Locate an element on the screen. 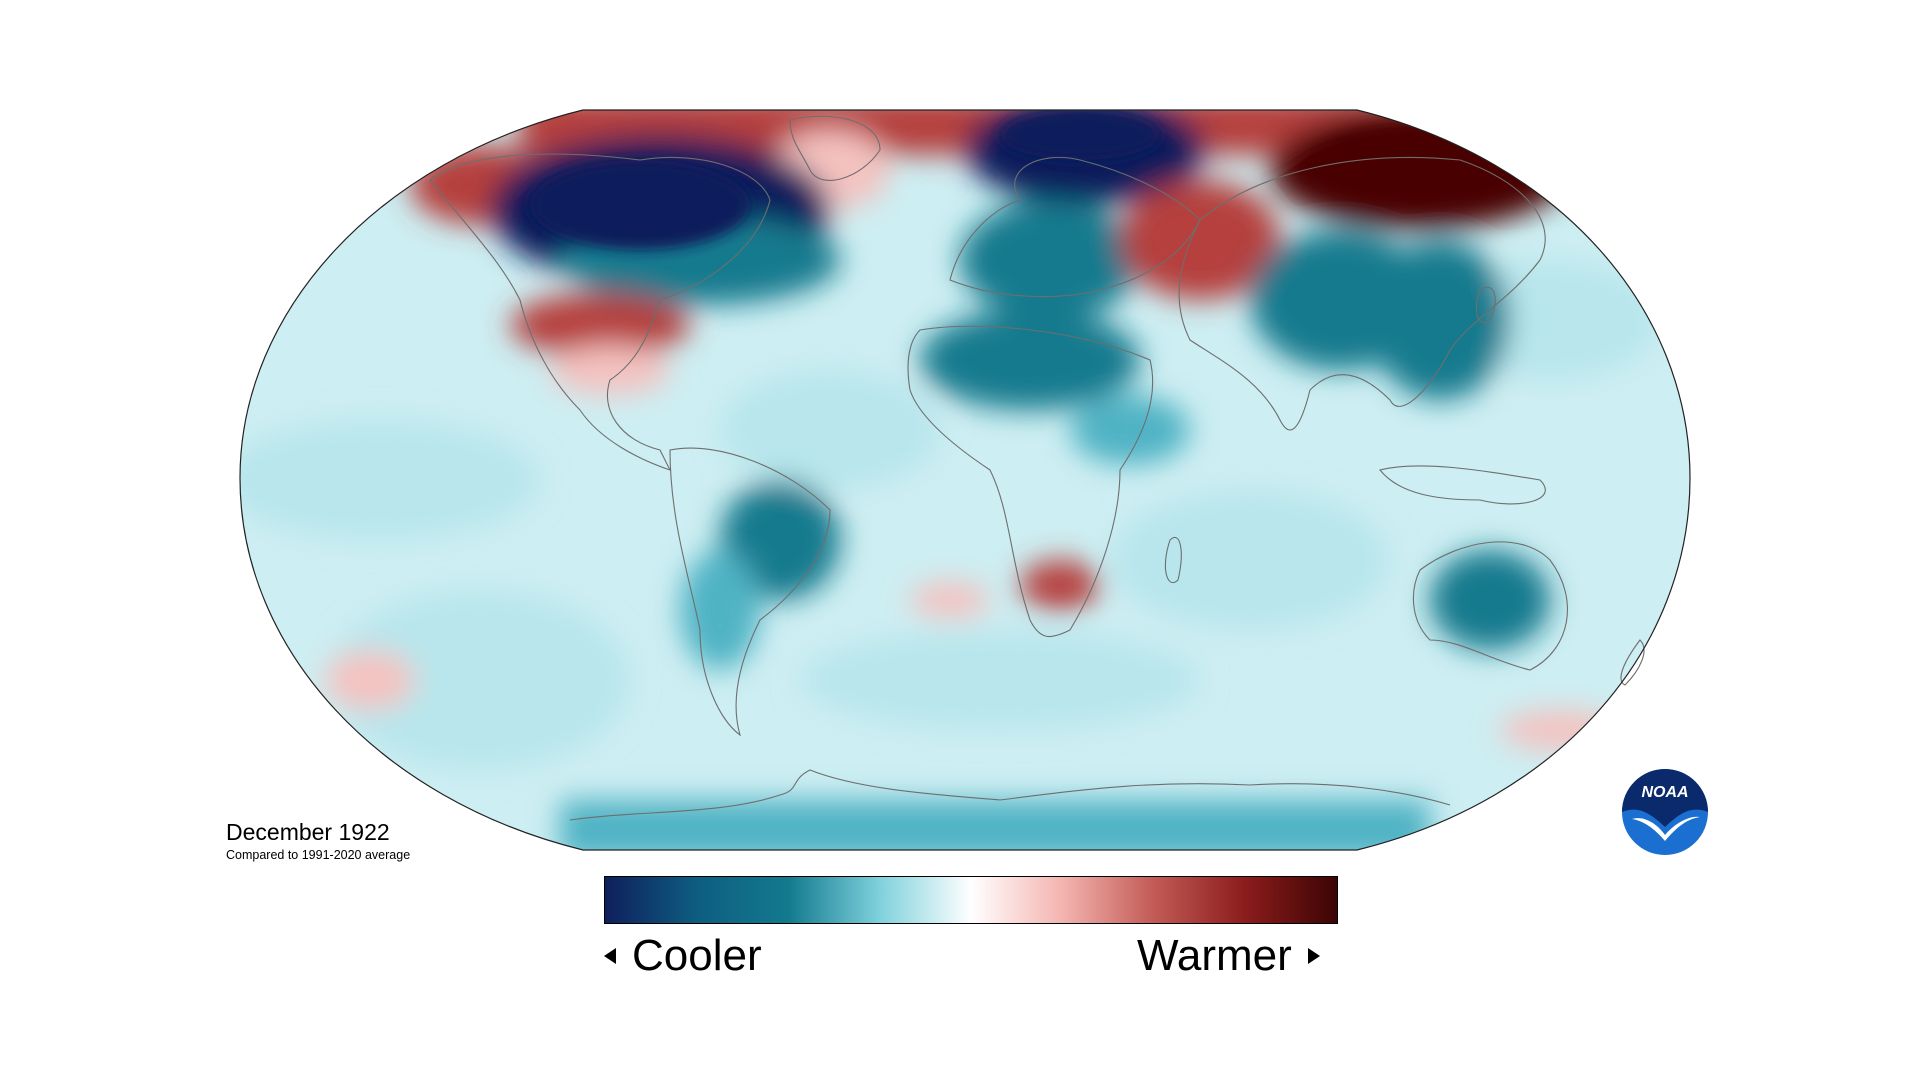 This screenshot has height=1080, width=1920. anomaly-antarctica-cool is located at coordinates (995, 825).